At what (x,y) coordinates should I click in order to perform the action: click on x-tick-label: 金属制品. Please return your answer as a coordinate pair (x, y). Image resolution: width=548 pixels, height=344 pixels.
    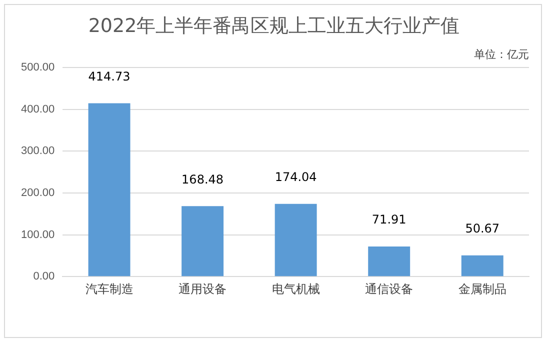
    Looking at the image, I should click on (482, 289).